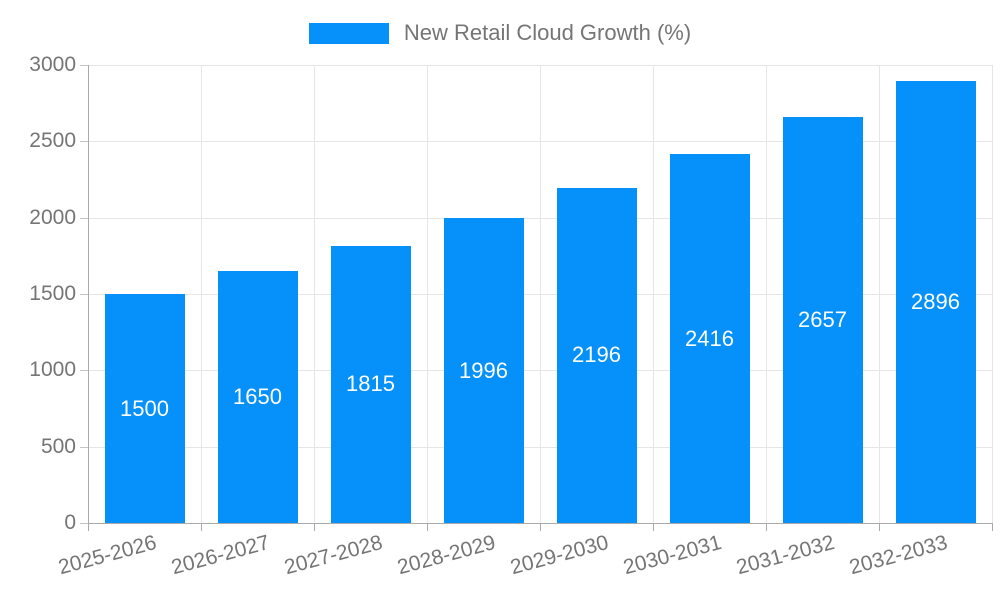 Image resolution: width=1000 pixels, height=600 pixels. I want to click on bar-2028-2029: 1996, so click(483, 370).